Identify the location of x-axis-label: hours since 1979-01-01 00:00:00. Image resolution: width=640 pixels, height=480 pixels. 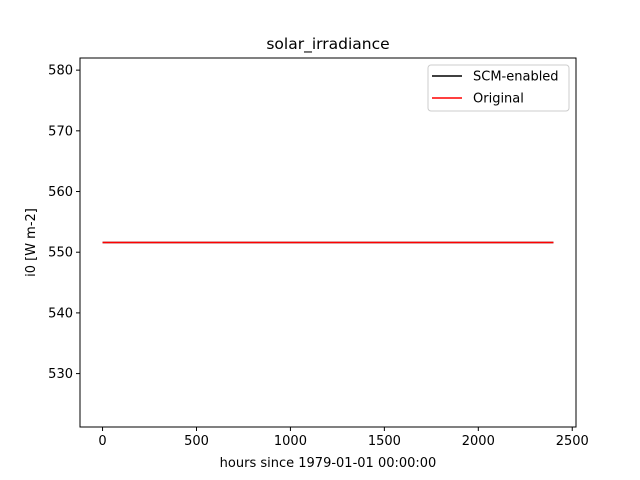
(328, 463).